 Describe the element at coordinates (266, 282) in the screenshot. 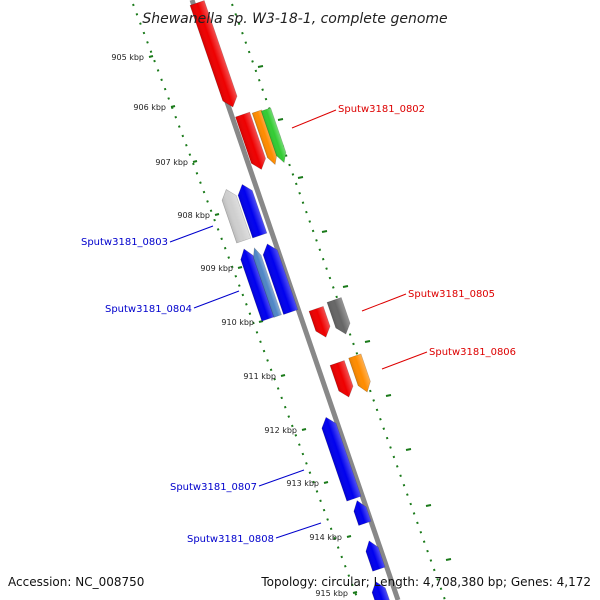

I see `gene-0804-steelblue` at that location.